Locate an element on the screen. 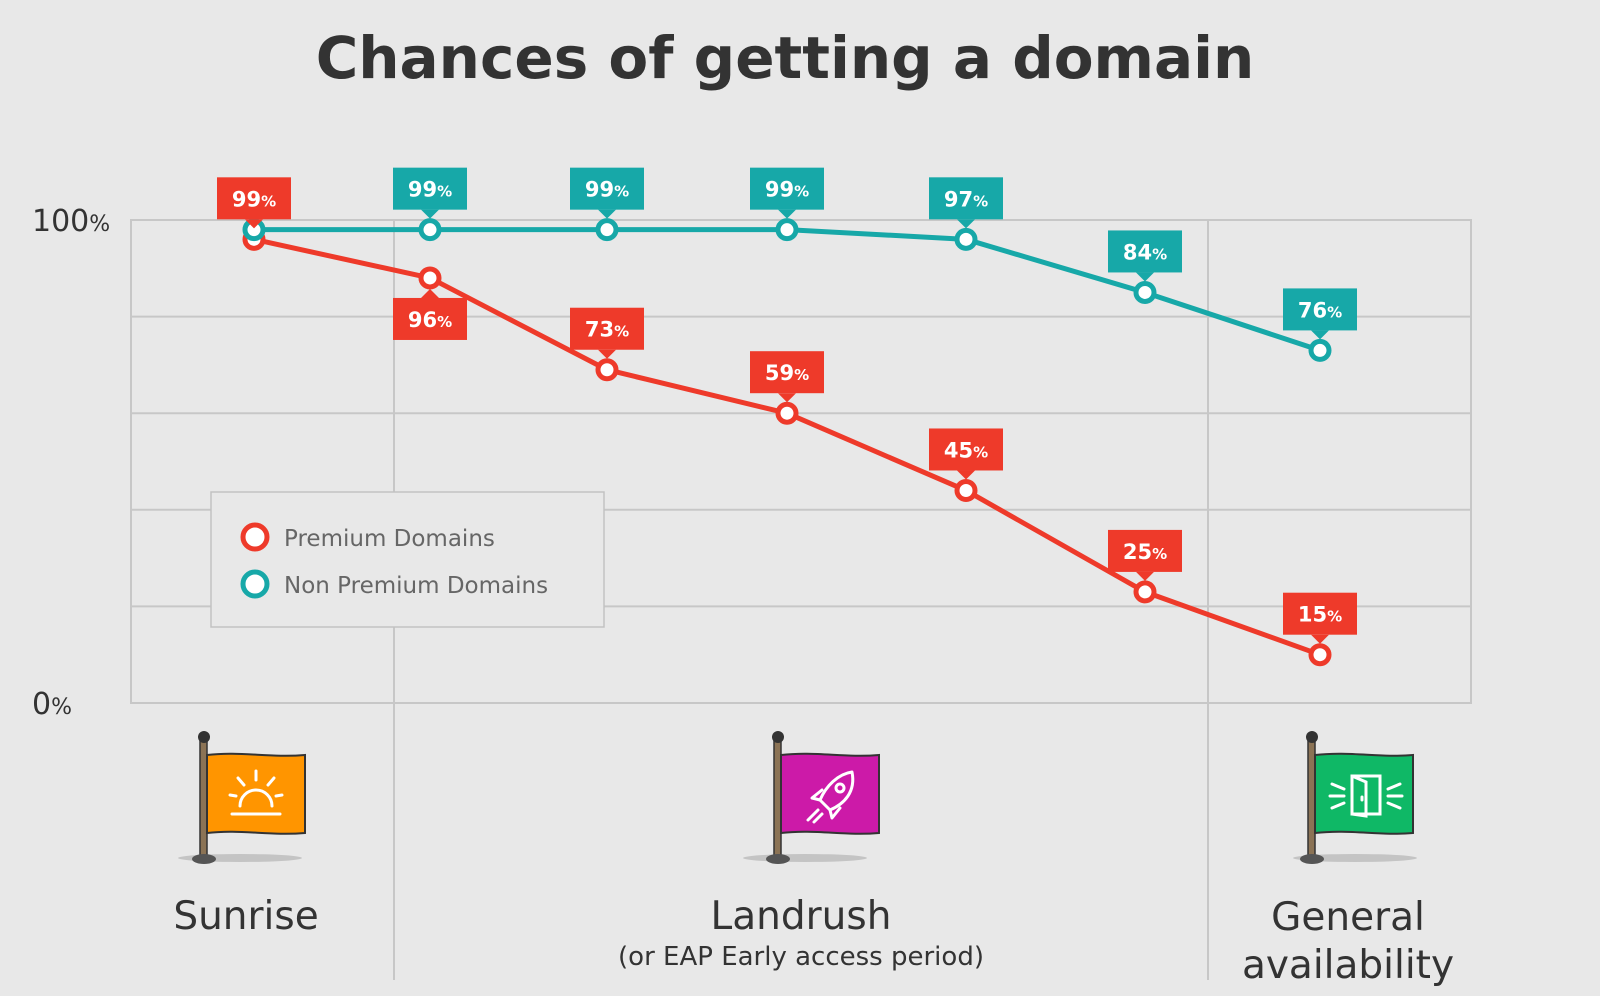 The image size is (1600, 996). svg-text: 96% is located at coordinates (430, 320).